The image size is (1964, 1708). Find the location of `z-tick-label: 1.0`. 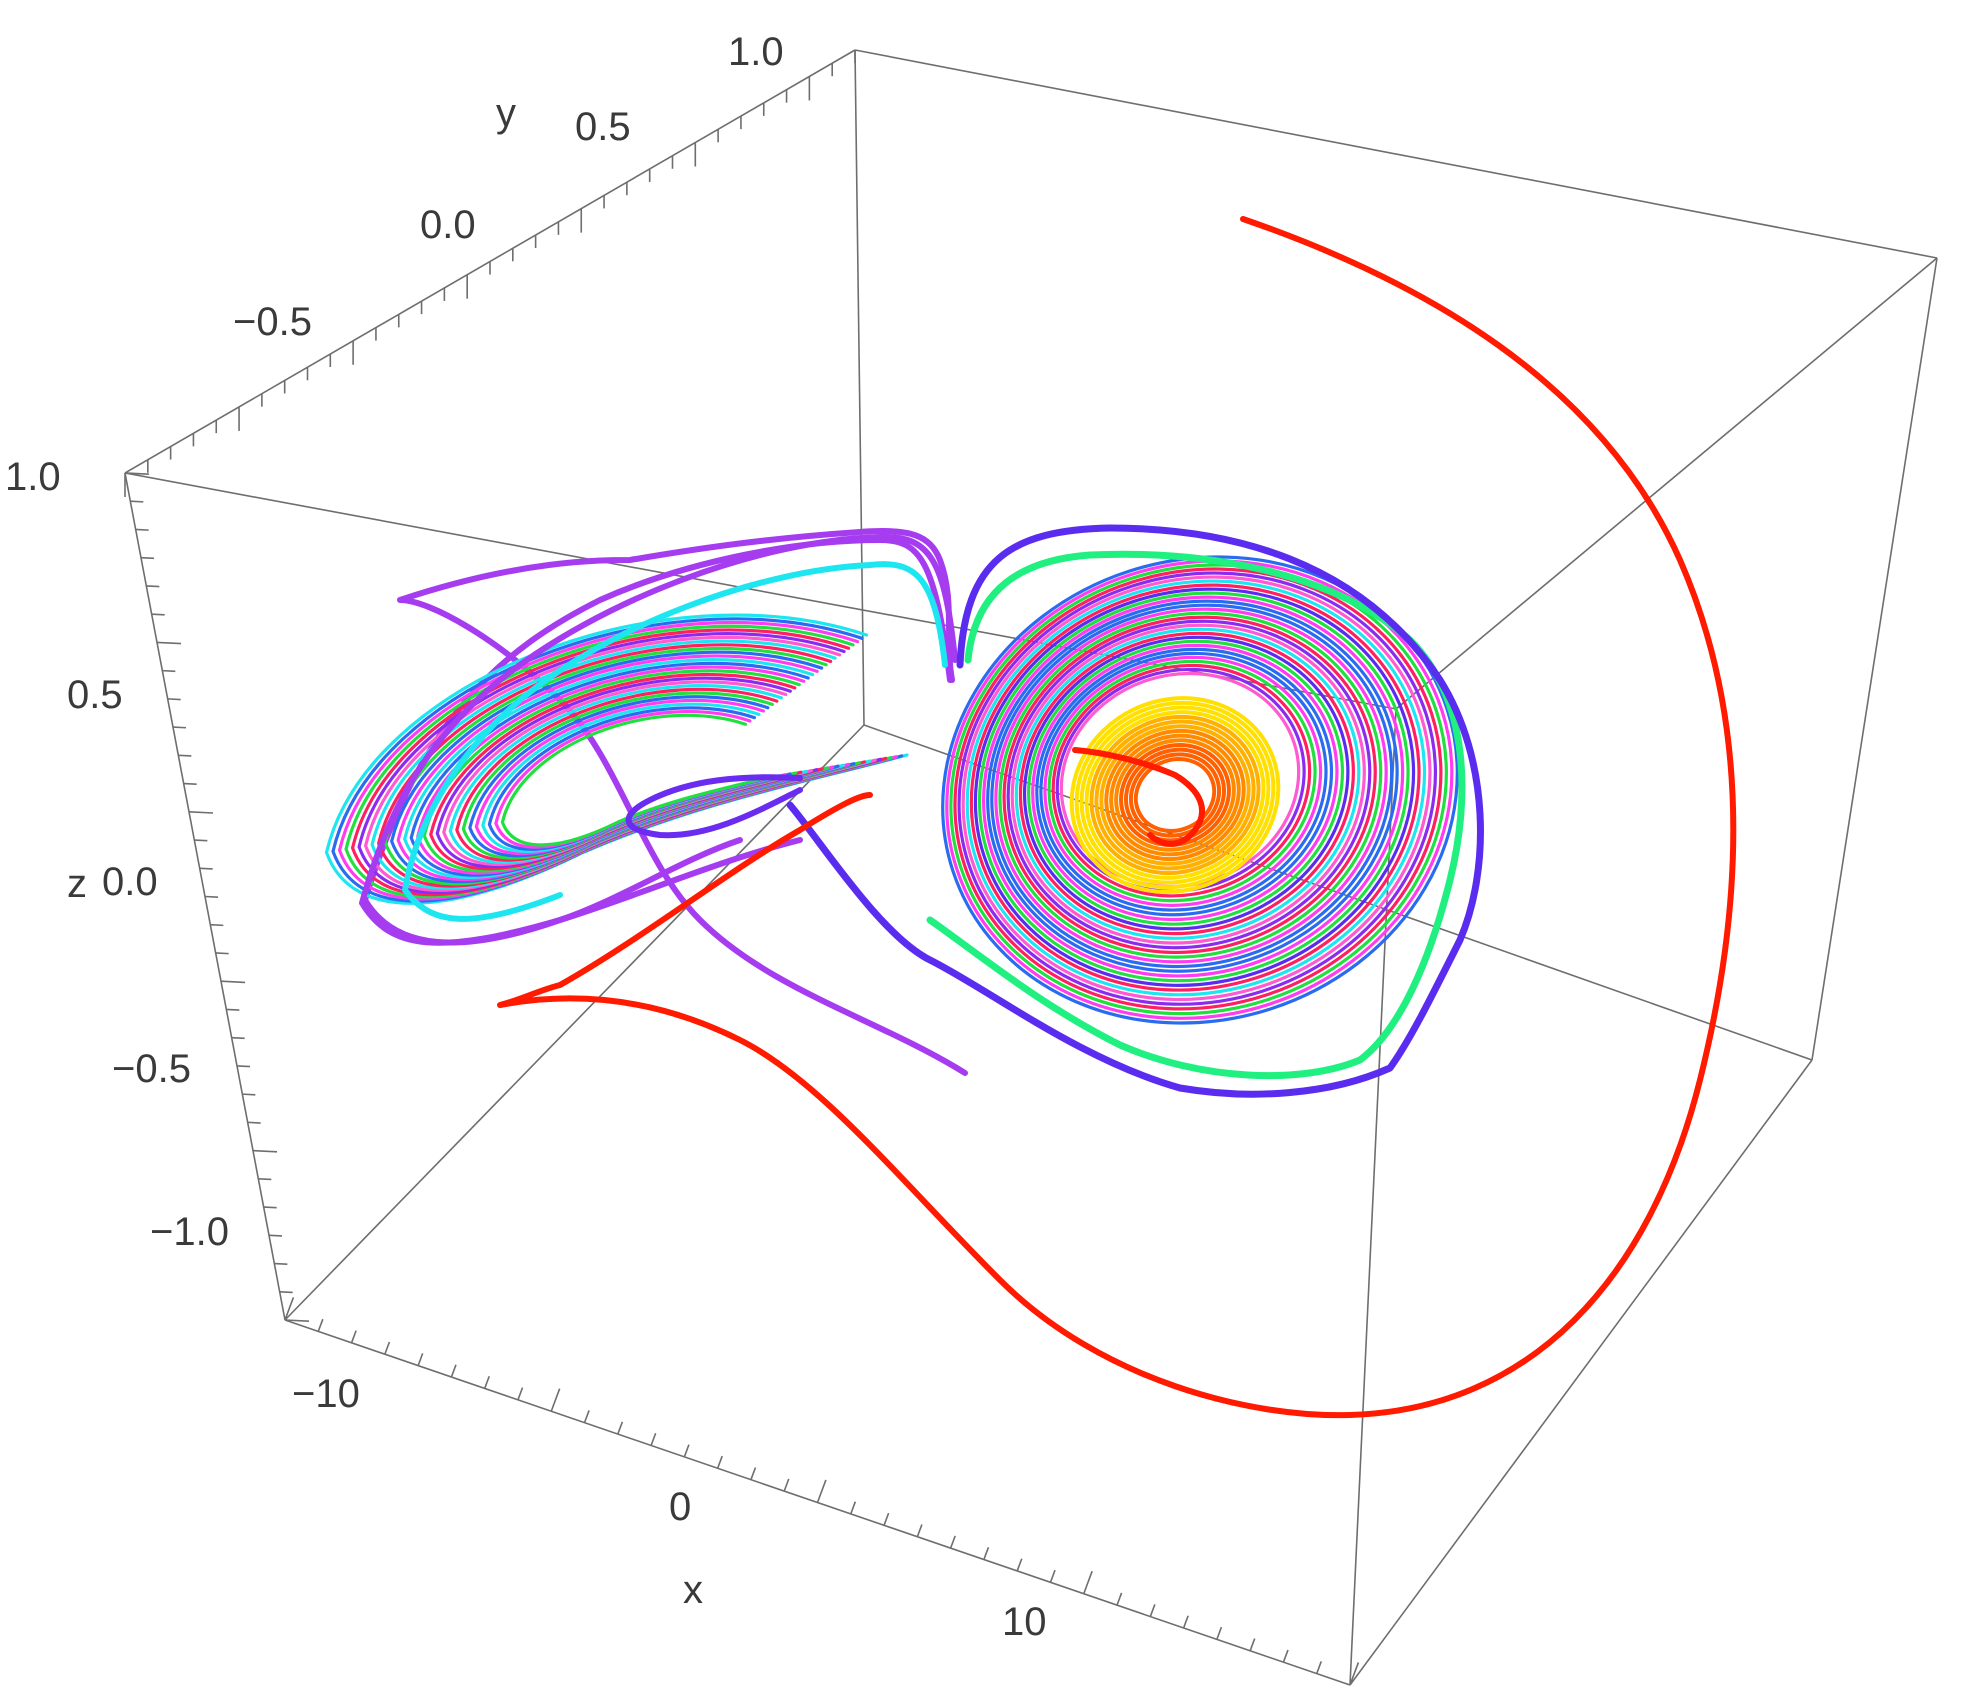

z-tick-label: 1.0 is located at coordinates (33, 477).